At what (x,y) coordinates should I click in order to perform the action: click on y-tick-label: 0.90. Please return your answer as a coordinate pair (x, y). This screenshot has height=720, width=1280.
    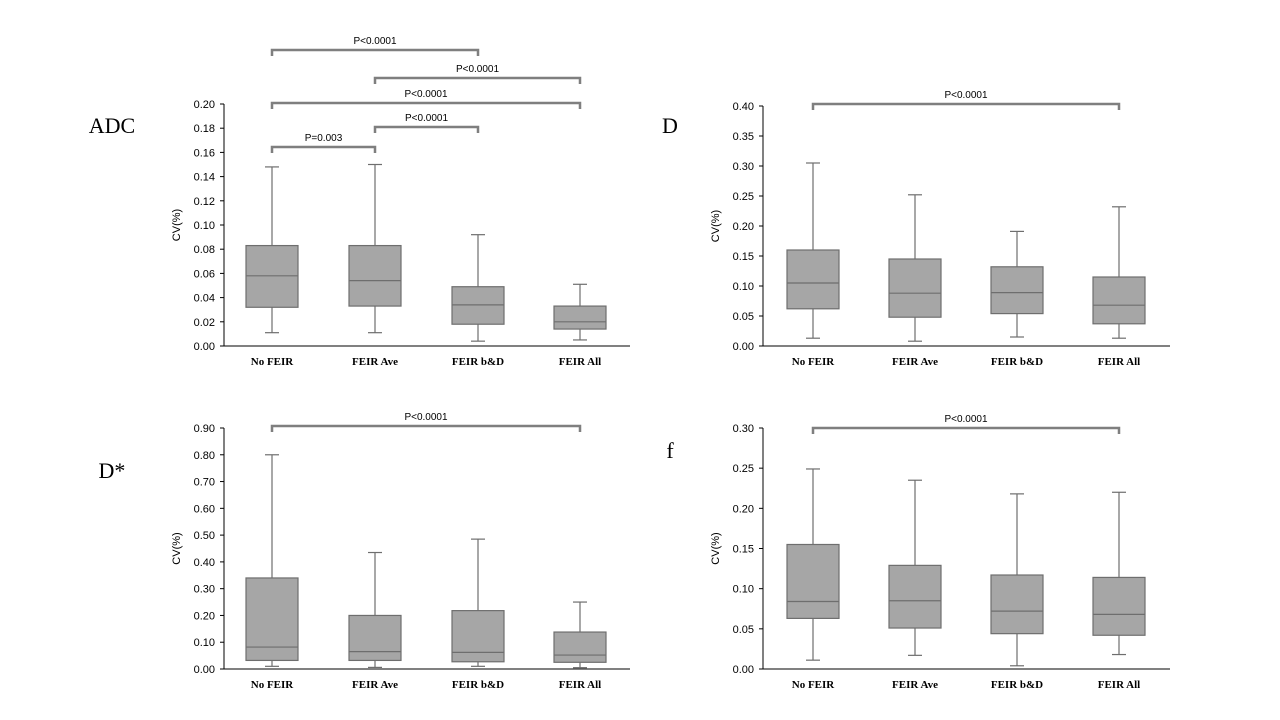
    Looking at the image, I should click on (204, 429).